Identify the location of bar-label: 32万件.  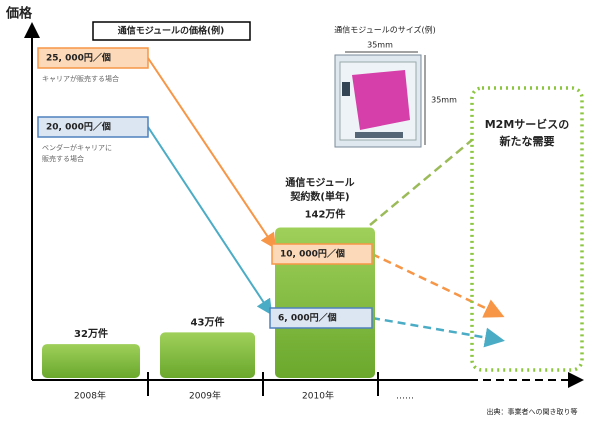
(91, 333).